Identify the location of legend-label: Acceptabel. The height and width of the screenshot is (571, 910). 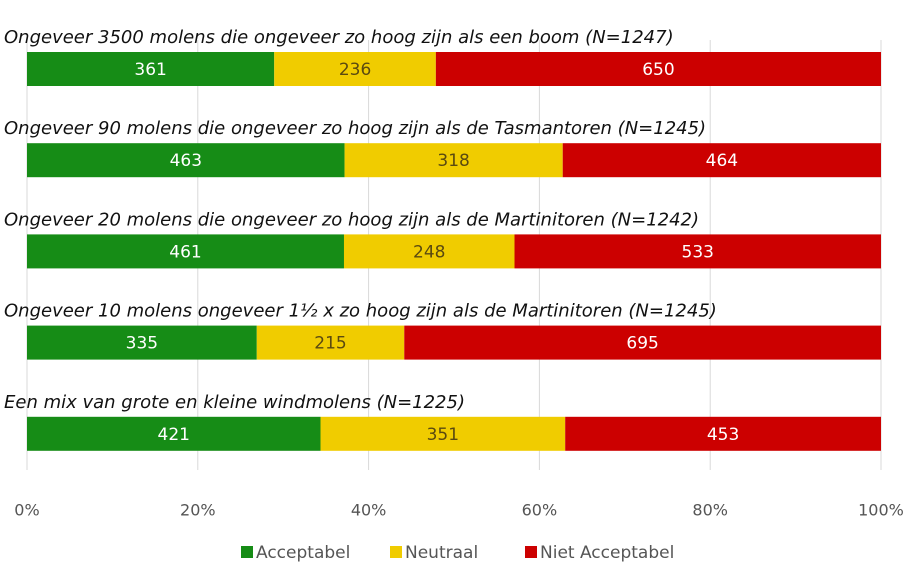
(303, 553).